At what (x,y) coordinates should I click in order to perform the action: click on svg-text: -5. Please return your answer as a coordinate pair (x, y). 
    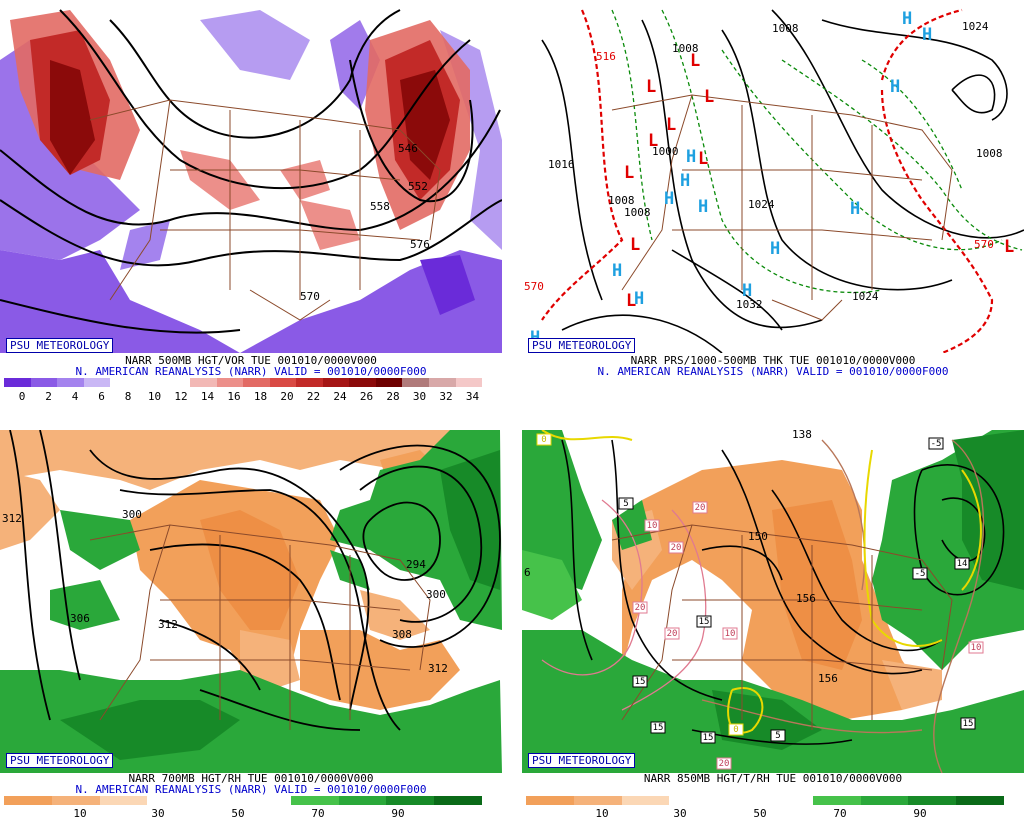
    Looking at the image, I should click on (936, 444).